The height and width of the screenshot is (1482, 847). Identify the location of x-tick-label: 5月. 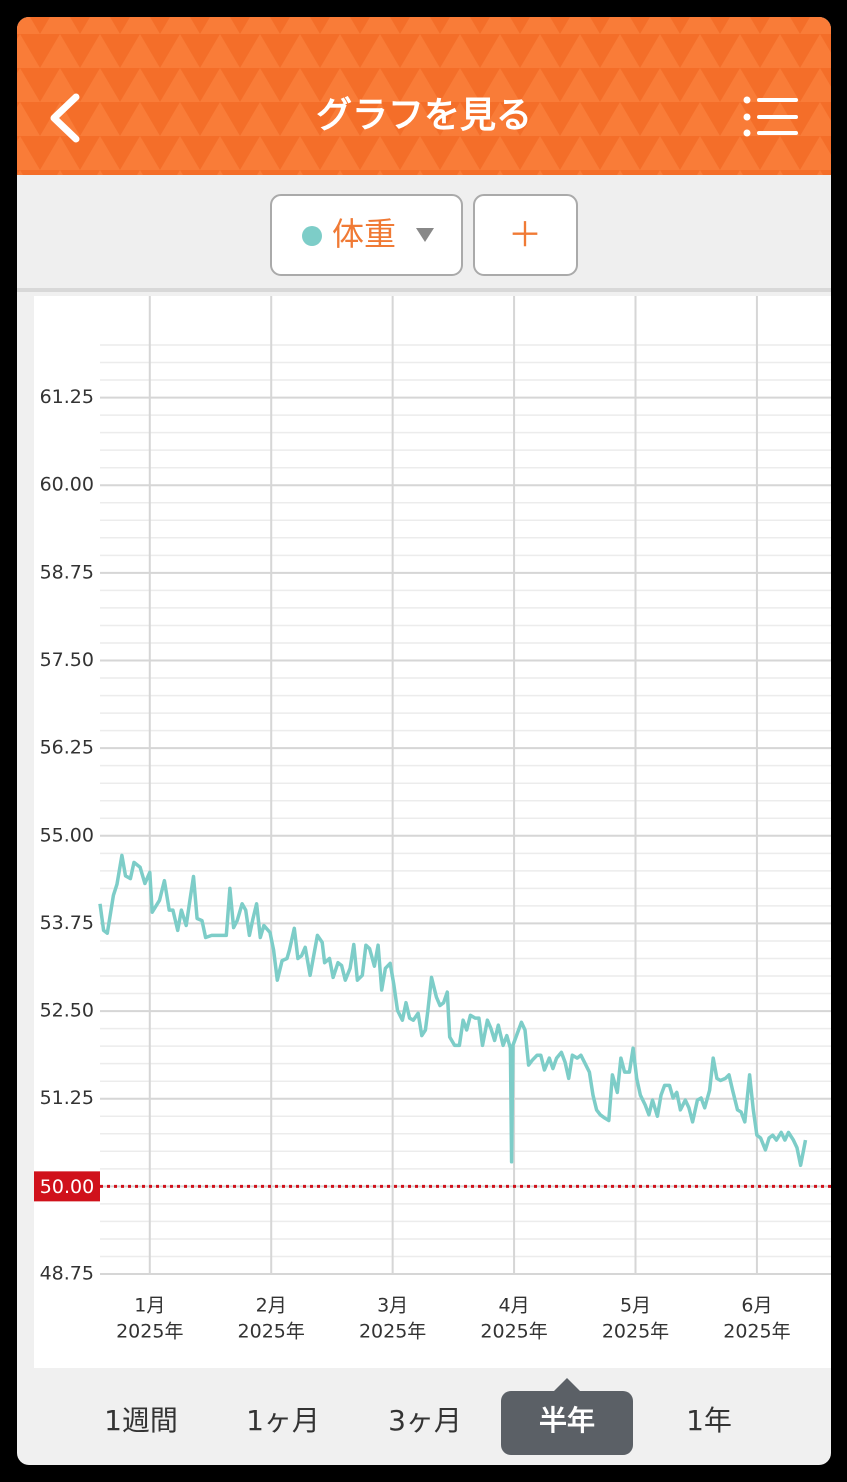
(635, 1306).